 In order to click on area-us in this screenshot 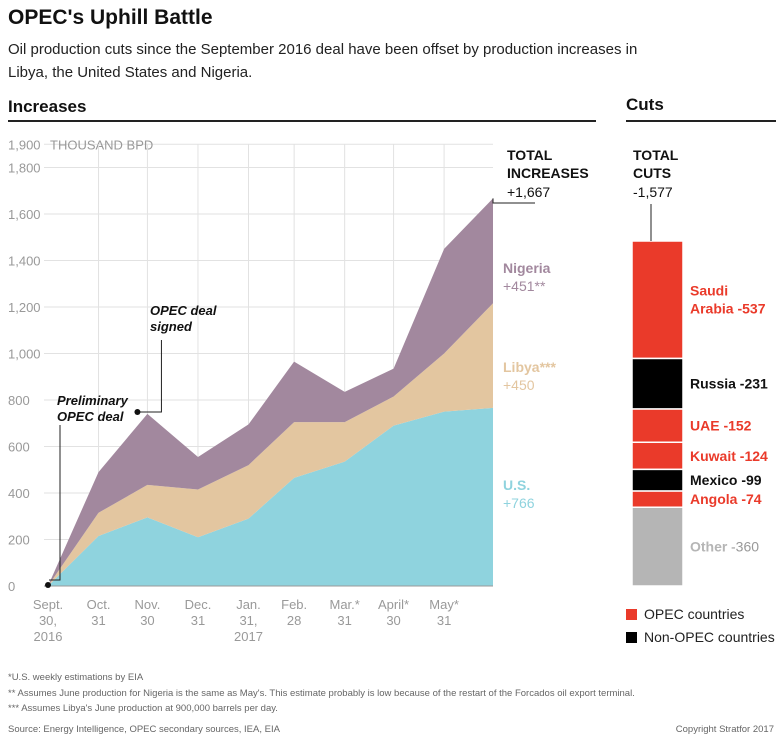, I will do `click(270, 496)`.